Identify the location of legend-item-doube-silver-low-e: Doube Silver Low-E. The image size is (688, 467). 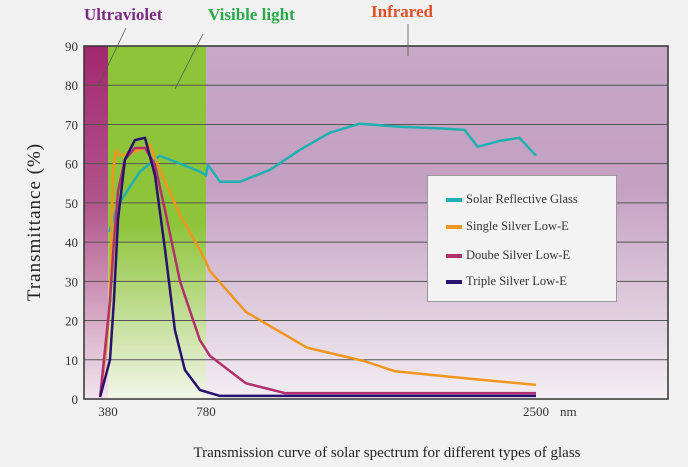
(508, 255).